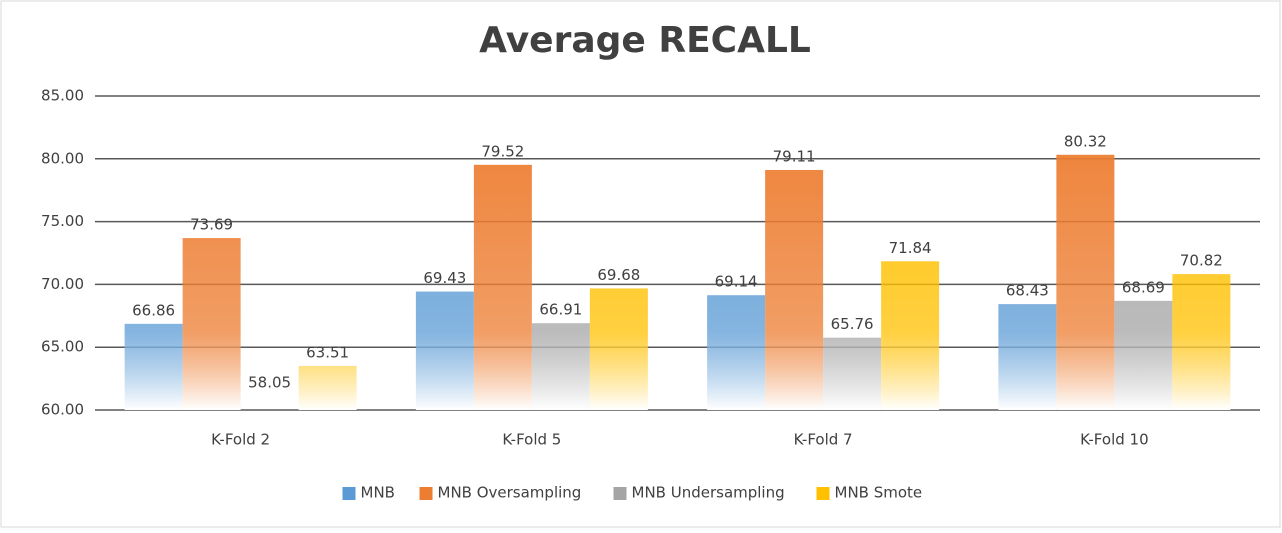  Describe the element at coordinates (62, 158) in the screenshot. I see `y-tick-label: 80.00` at that location.